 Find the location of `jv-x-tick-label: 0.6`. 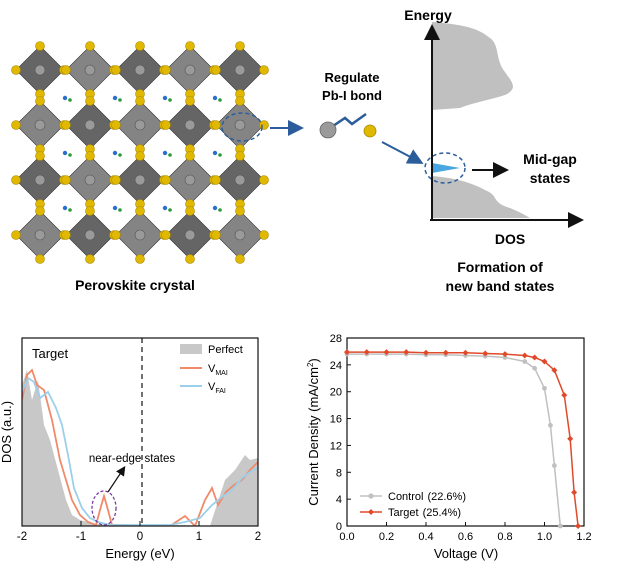

jv-x-tick-label: 0.6 is located at coordinates (465, 537).